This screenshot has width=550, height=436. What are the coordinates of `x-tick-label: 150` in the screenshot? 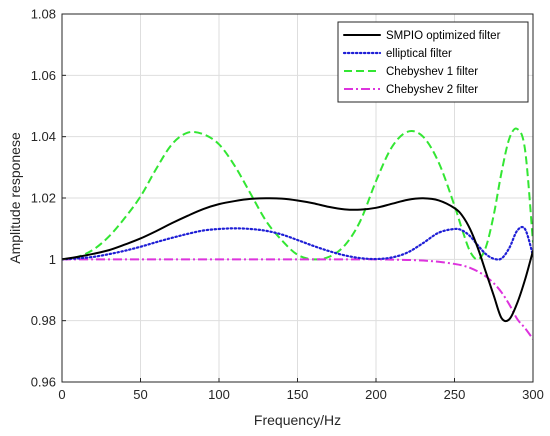 It's located at (298, 394).